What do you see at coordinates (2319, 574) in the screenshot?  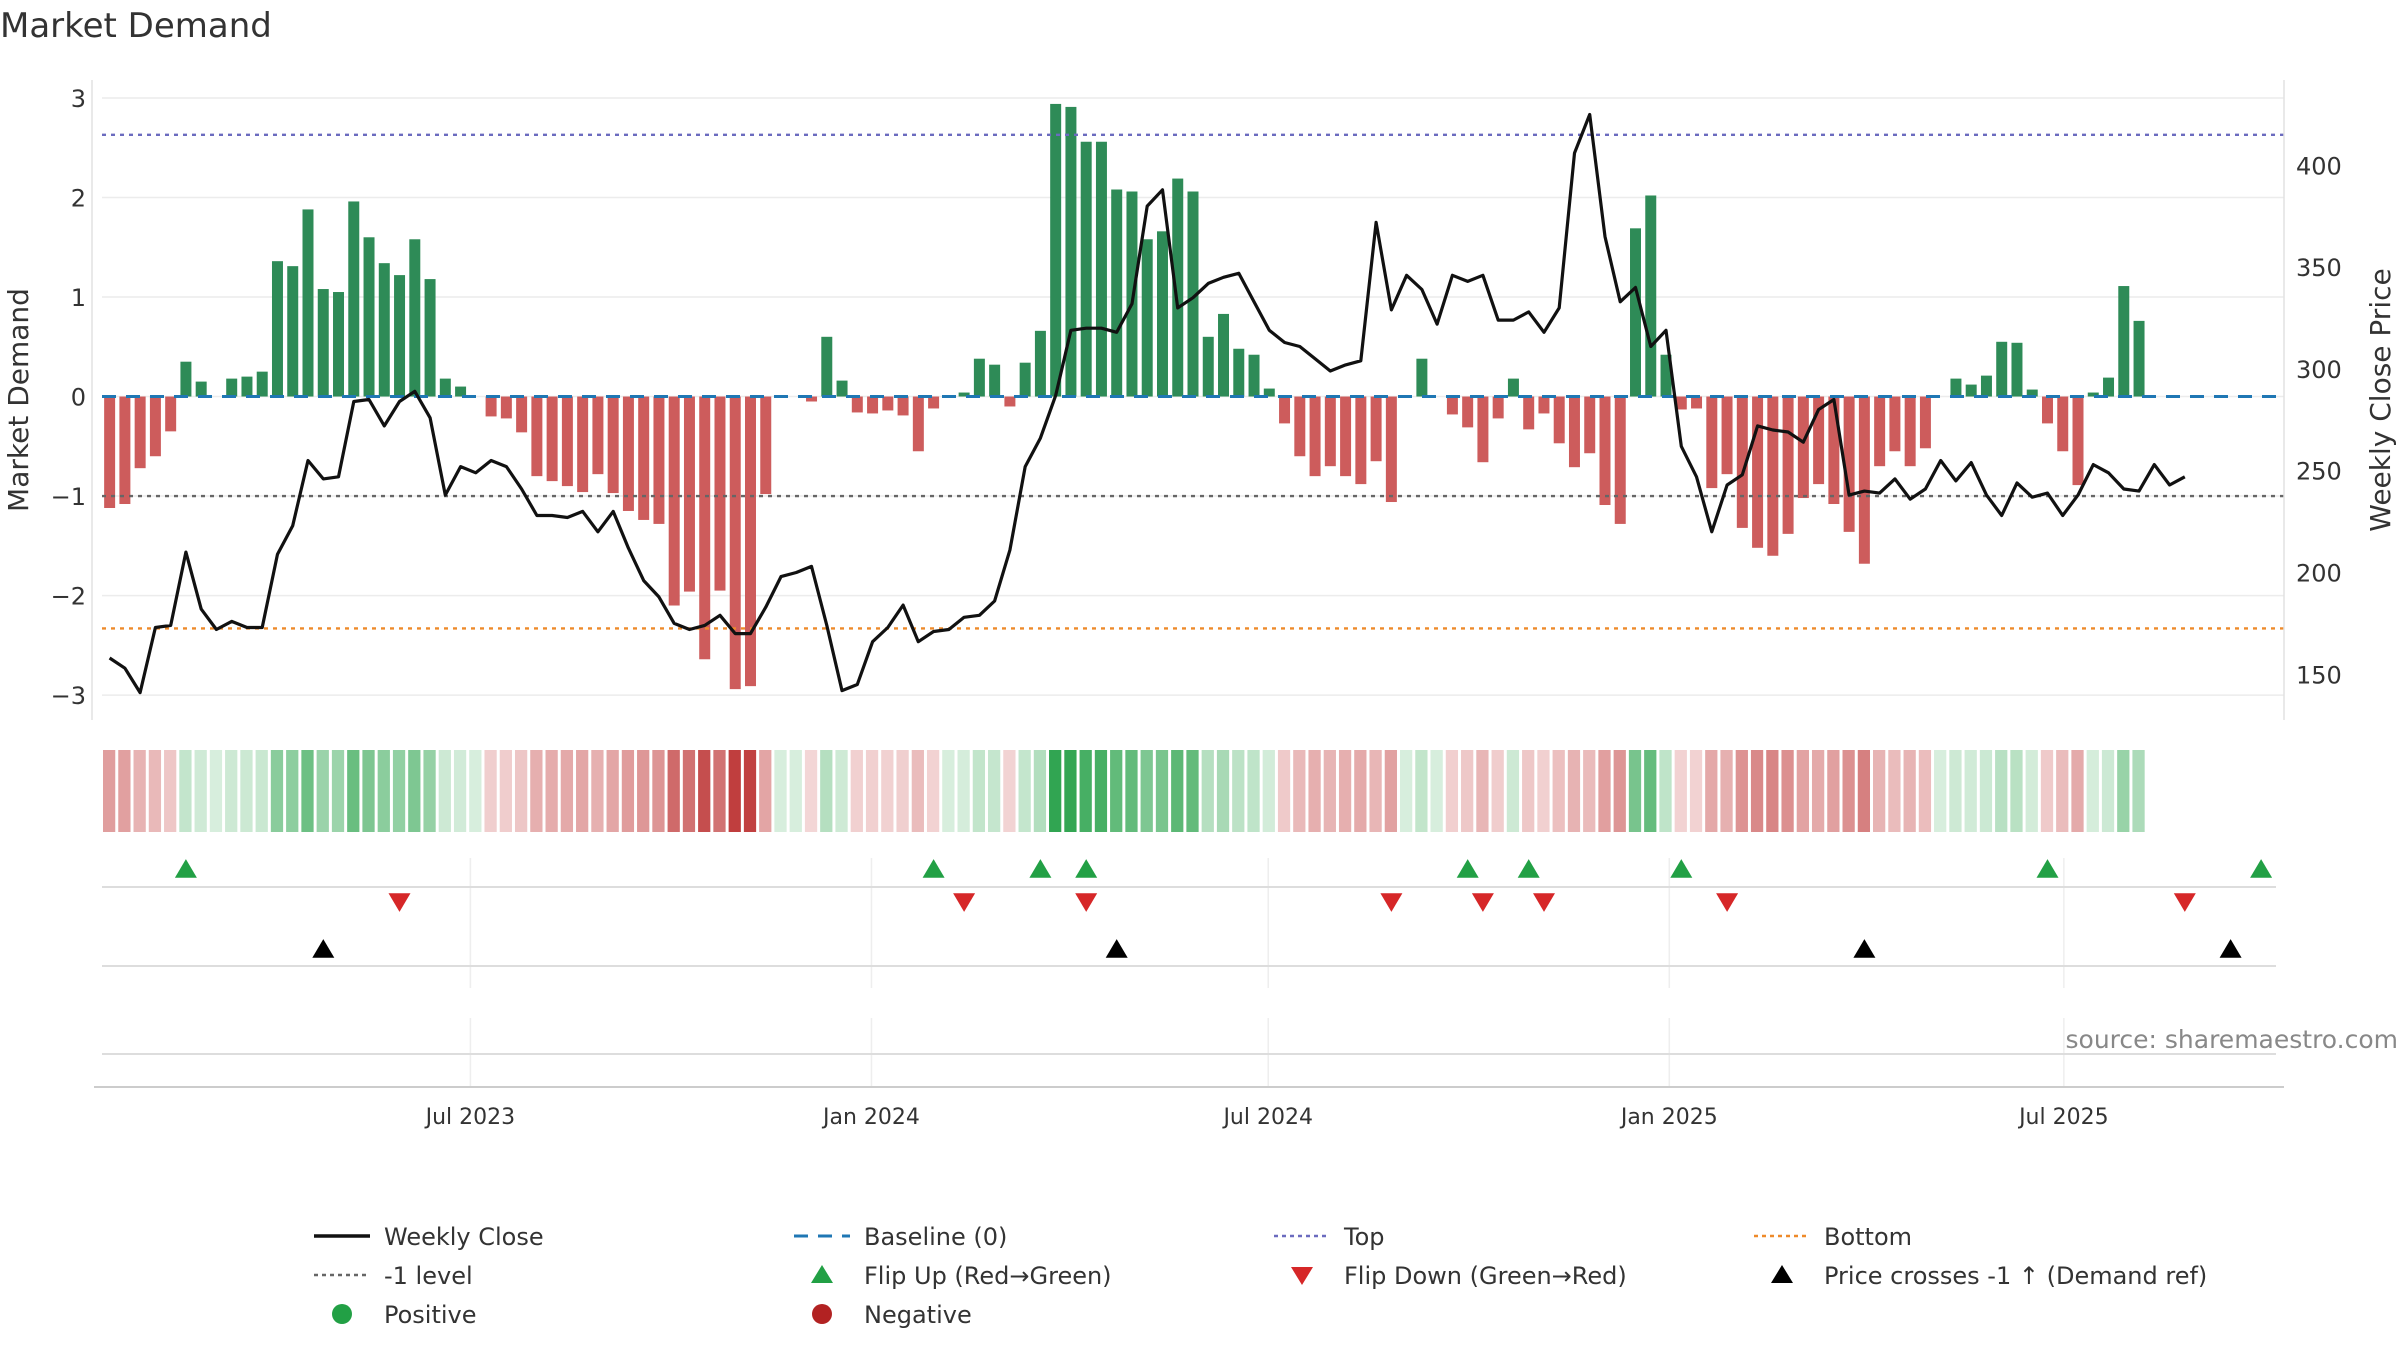 I see `right-tick-label: 200` at bounding box center [2319, 574].